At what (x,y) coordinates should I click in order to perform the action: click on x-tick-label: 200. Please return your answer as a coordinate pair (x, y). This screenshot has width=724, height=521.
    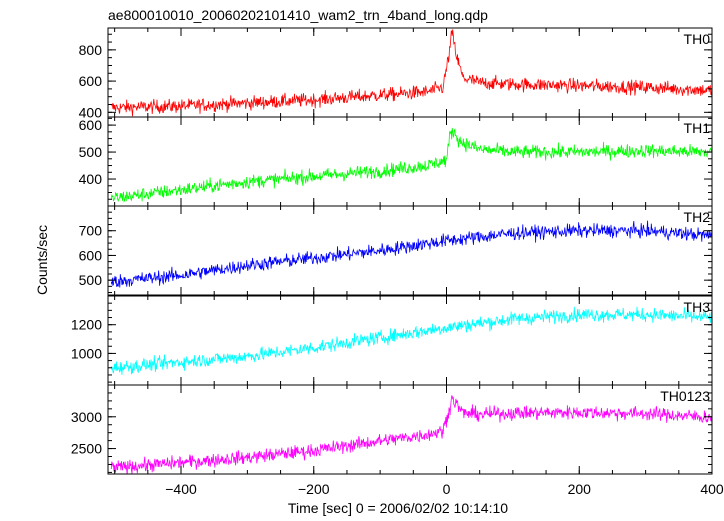
    Looking at the image, I should click on (580, 489).